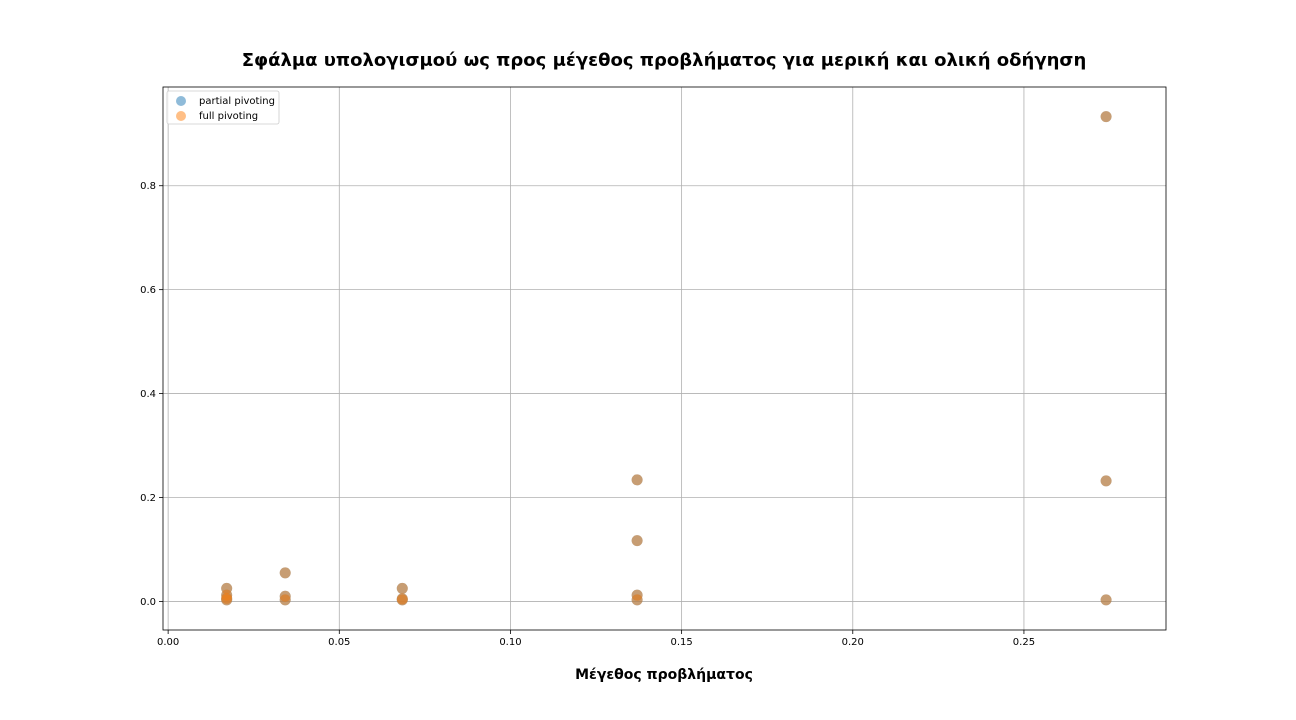 The height and width of the screenshot is (720, 1296). I want to click on y-tick-label: 0.6, so click(148, 290).